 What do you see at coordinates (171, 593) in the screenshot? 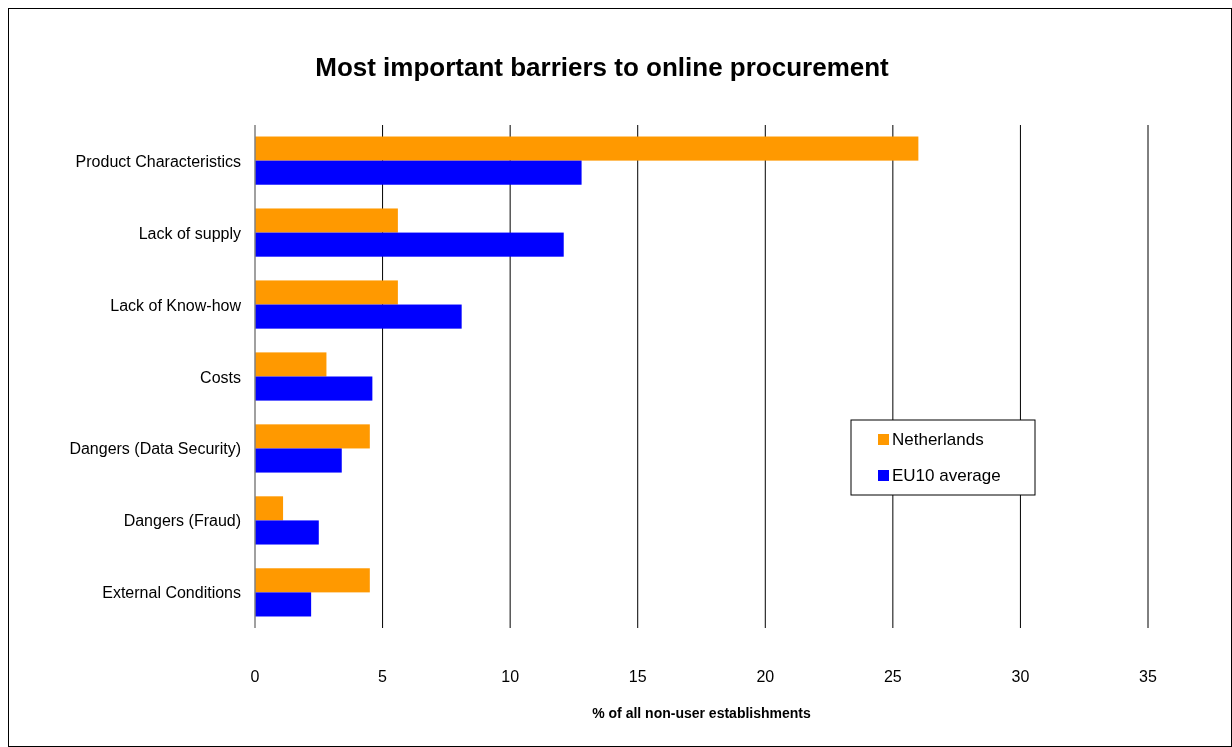
I see `y-tick-label: External Conditions` at bounding box center [171, 593].